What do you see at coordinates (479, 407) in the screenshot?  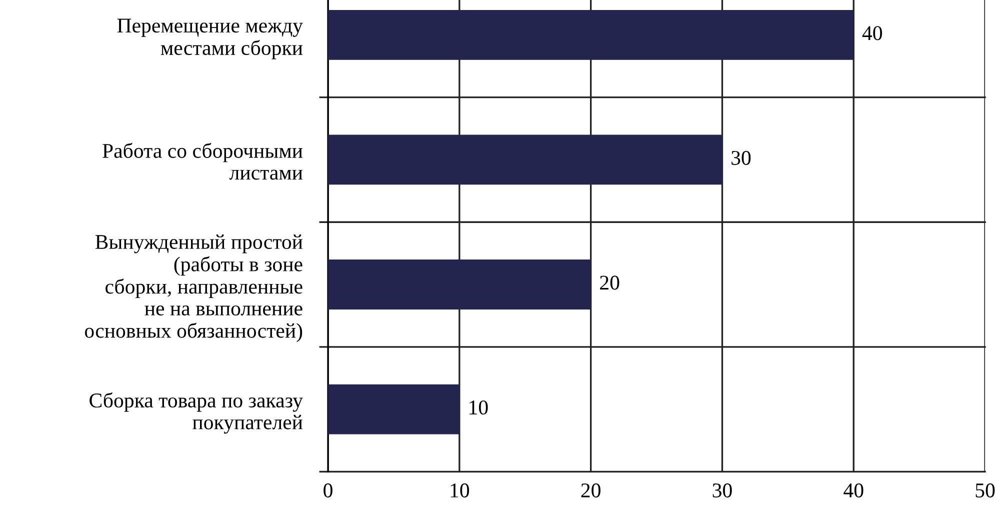 I see `data-label: 10` at bounding box center [479, 407].